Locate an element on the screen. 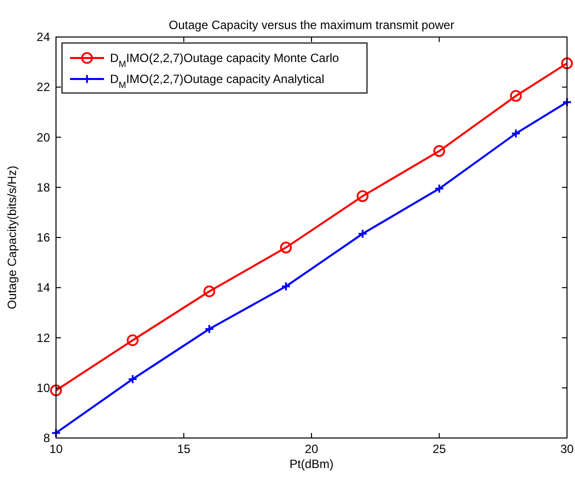  y-tick-label: 24 is located at coordinates (43, 37).